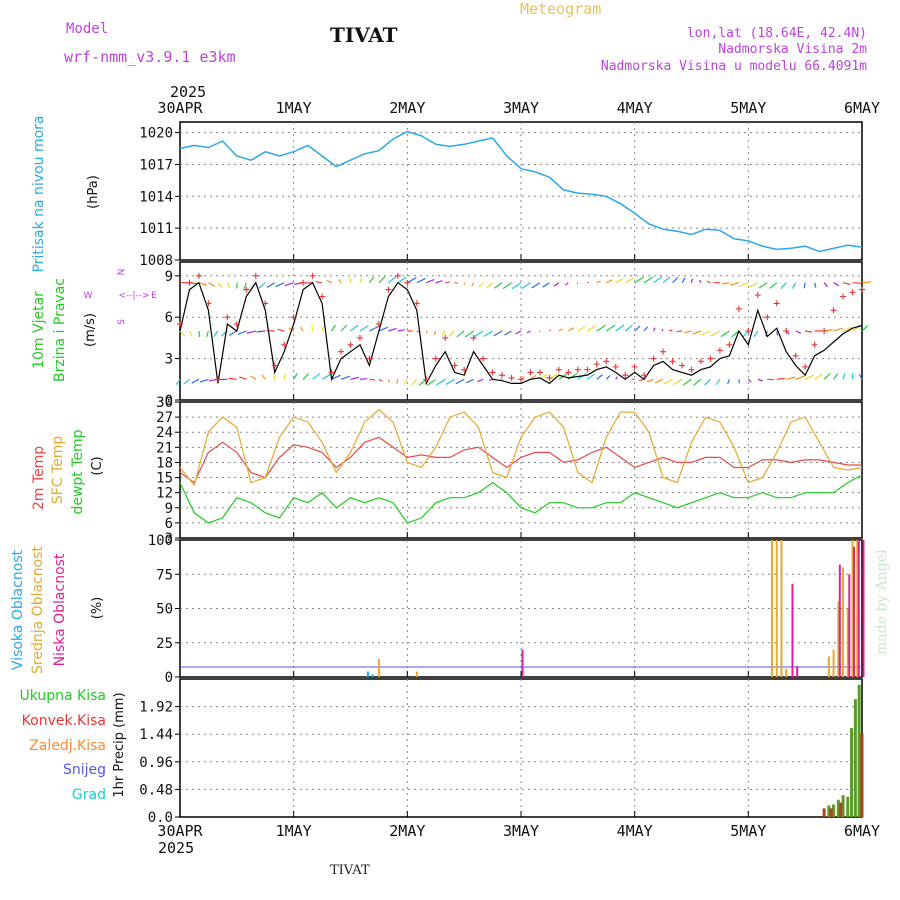  What do you see at coordinates (164, 575) in the screenshot?
I see `y-tick-label: 75` at bounding box center [164, 575].